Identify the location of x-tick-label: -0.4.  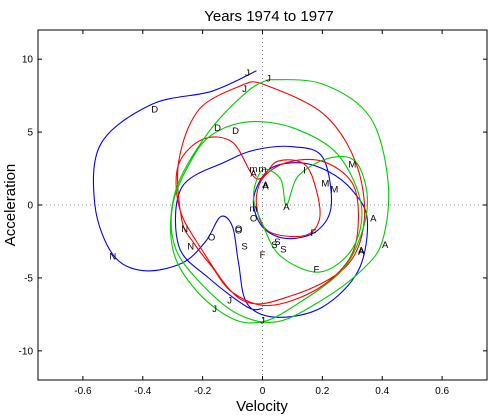
(143, 391).